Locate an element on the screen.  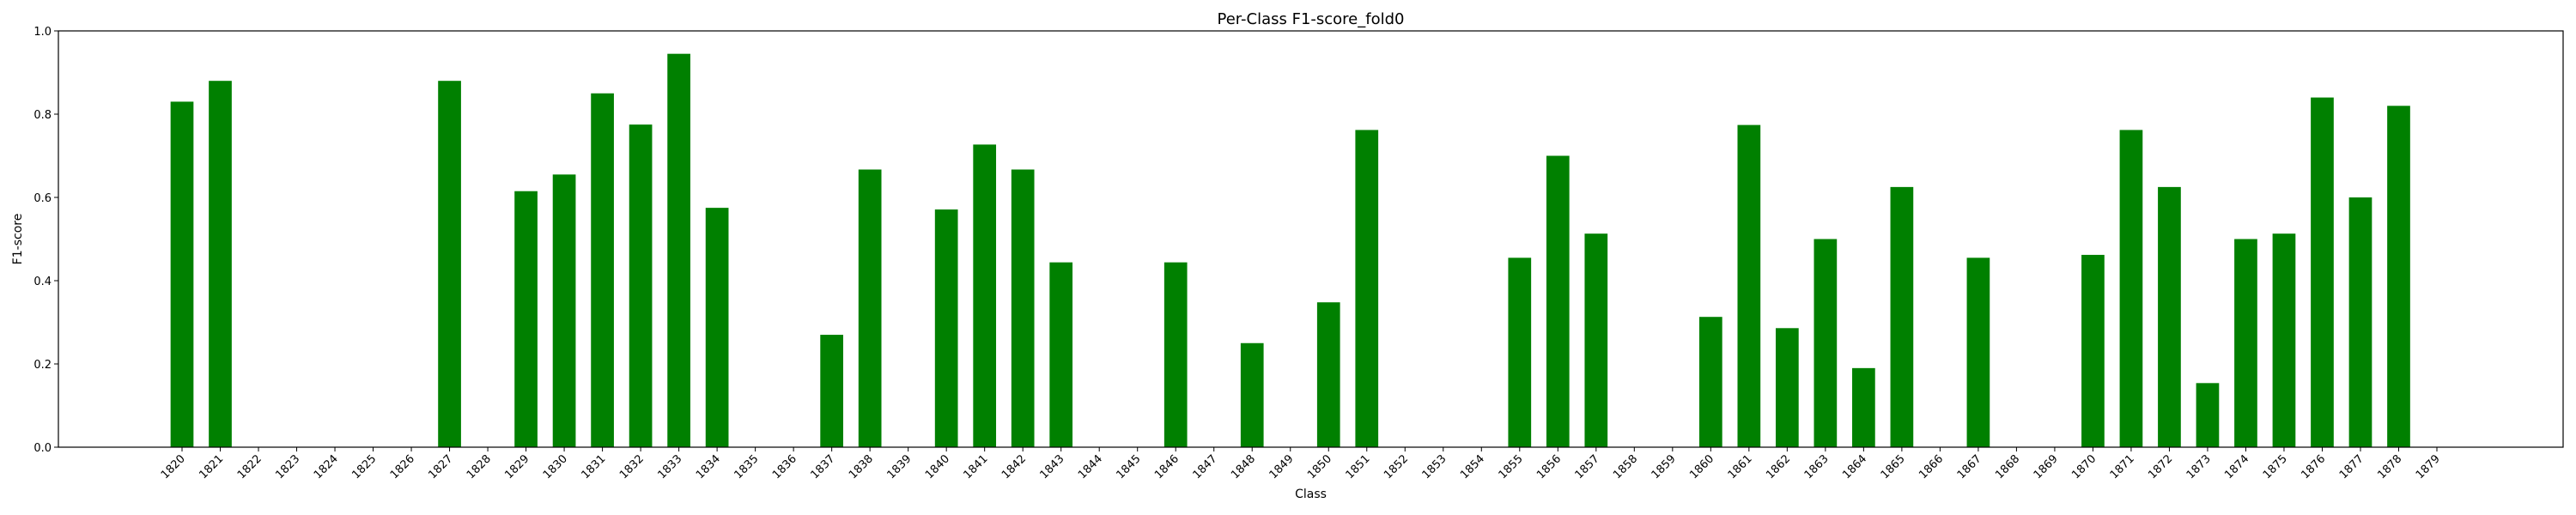
x-tick-label: 1833 is located at coordinates (669, 467).